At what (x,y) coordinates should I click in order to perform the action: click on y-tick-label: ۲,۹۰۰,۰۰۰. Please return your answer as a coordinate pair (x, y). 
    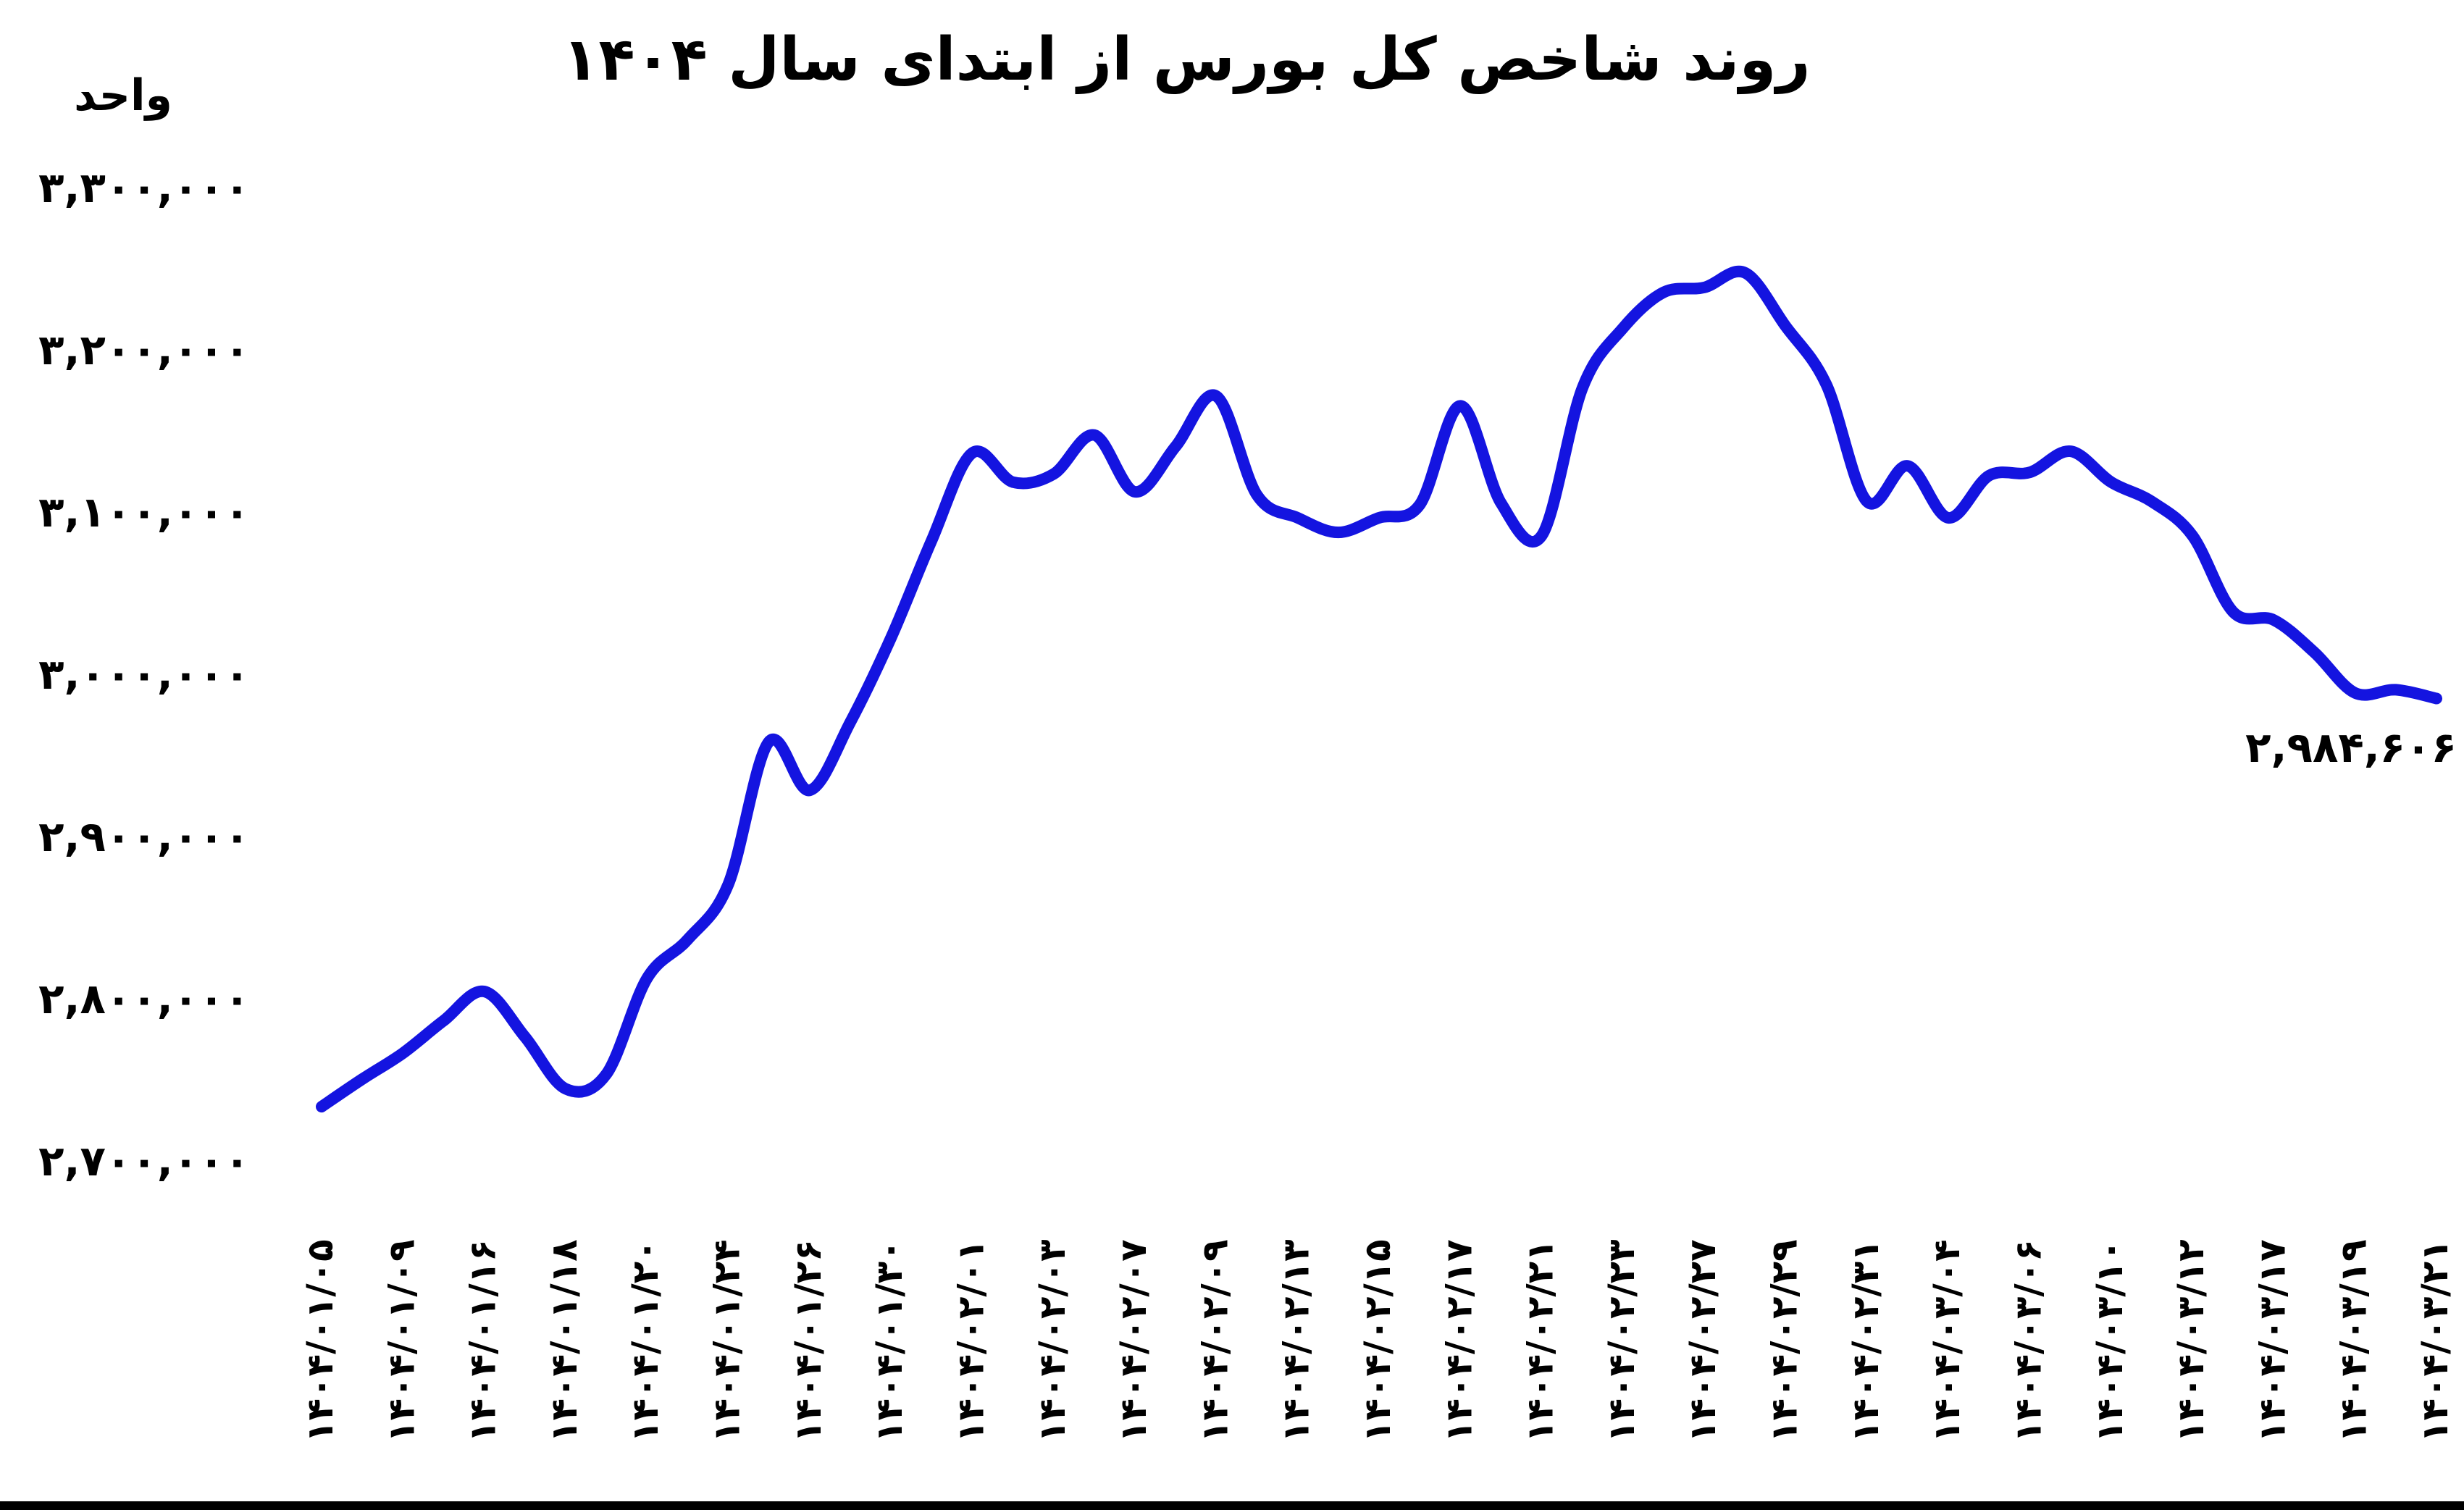
    Looking at the image, I should click on (144, 837).